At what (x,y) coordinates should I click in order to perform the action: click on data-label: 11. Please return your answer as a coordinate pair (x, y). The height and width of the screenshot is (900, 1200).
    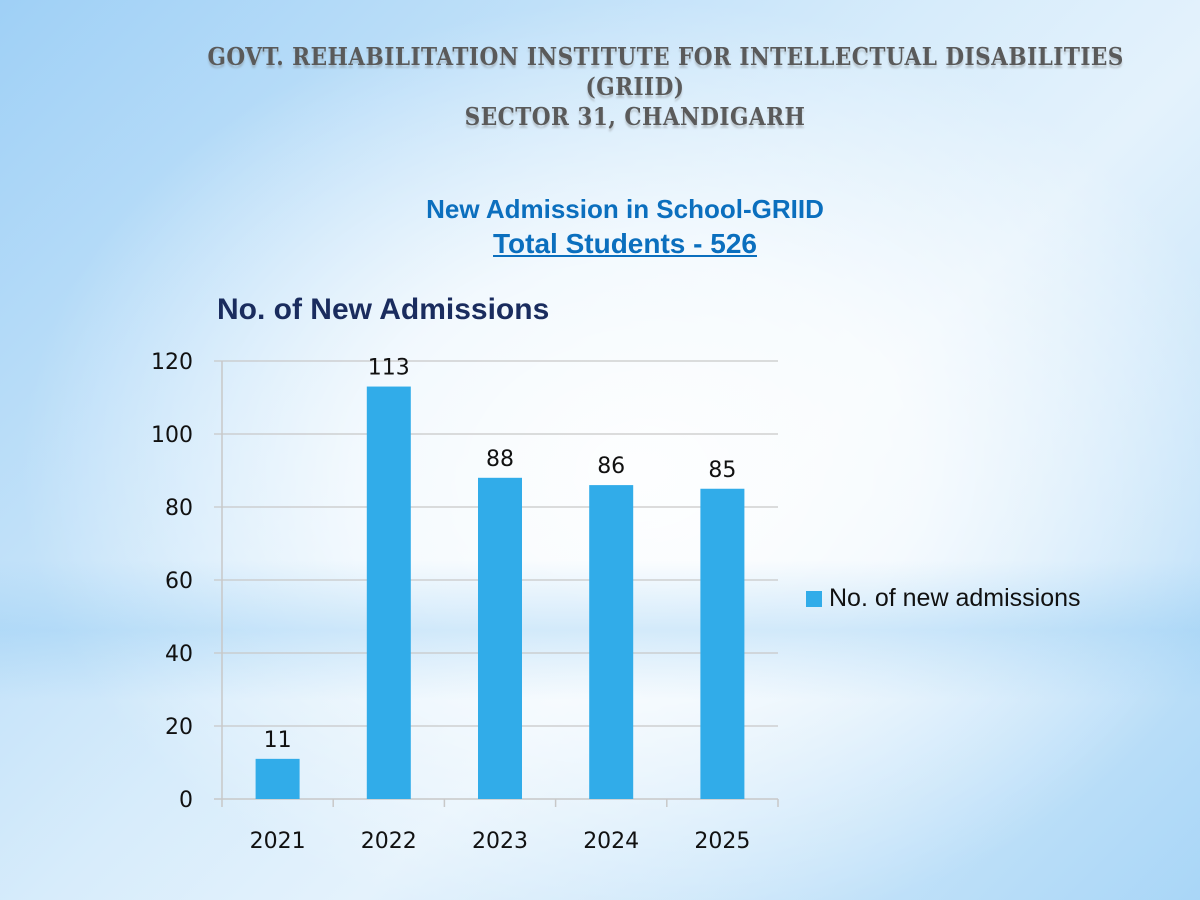
    Looking at the image, I should click on (278, 740).